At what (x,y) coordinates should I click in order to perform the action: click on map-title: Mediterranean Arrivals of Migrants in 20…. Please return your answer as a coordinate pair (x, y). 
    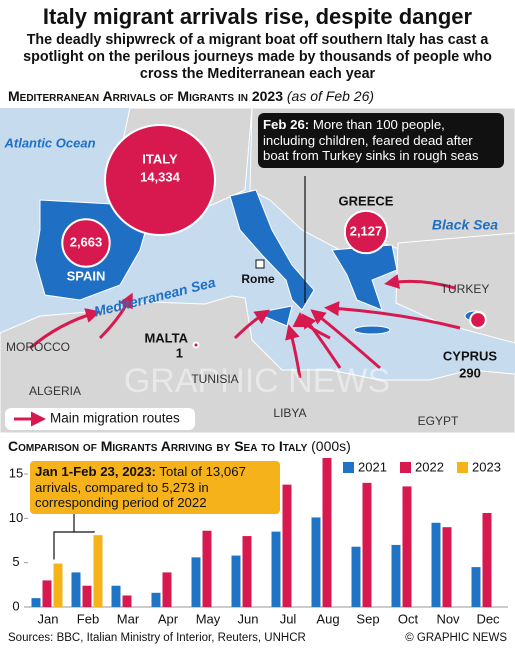
    Looking at the image, I should click on (145, 96).